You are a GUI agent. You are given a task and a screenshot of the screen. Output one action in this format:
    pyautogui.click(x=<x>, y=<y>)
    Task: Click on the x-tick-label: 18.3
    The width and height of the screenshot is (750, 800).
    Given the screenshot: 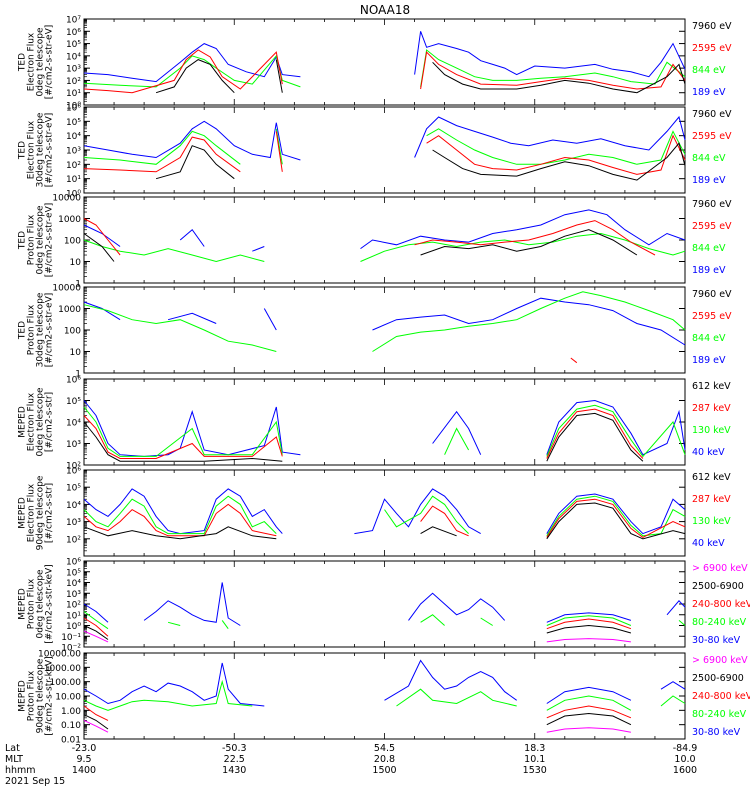 What is the action you would take?
    pyautogui.click(x=534, y=748)
    